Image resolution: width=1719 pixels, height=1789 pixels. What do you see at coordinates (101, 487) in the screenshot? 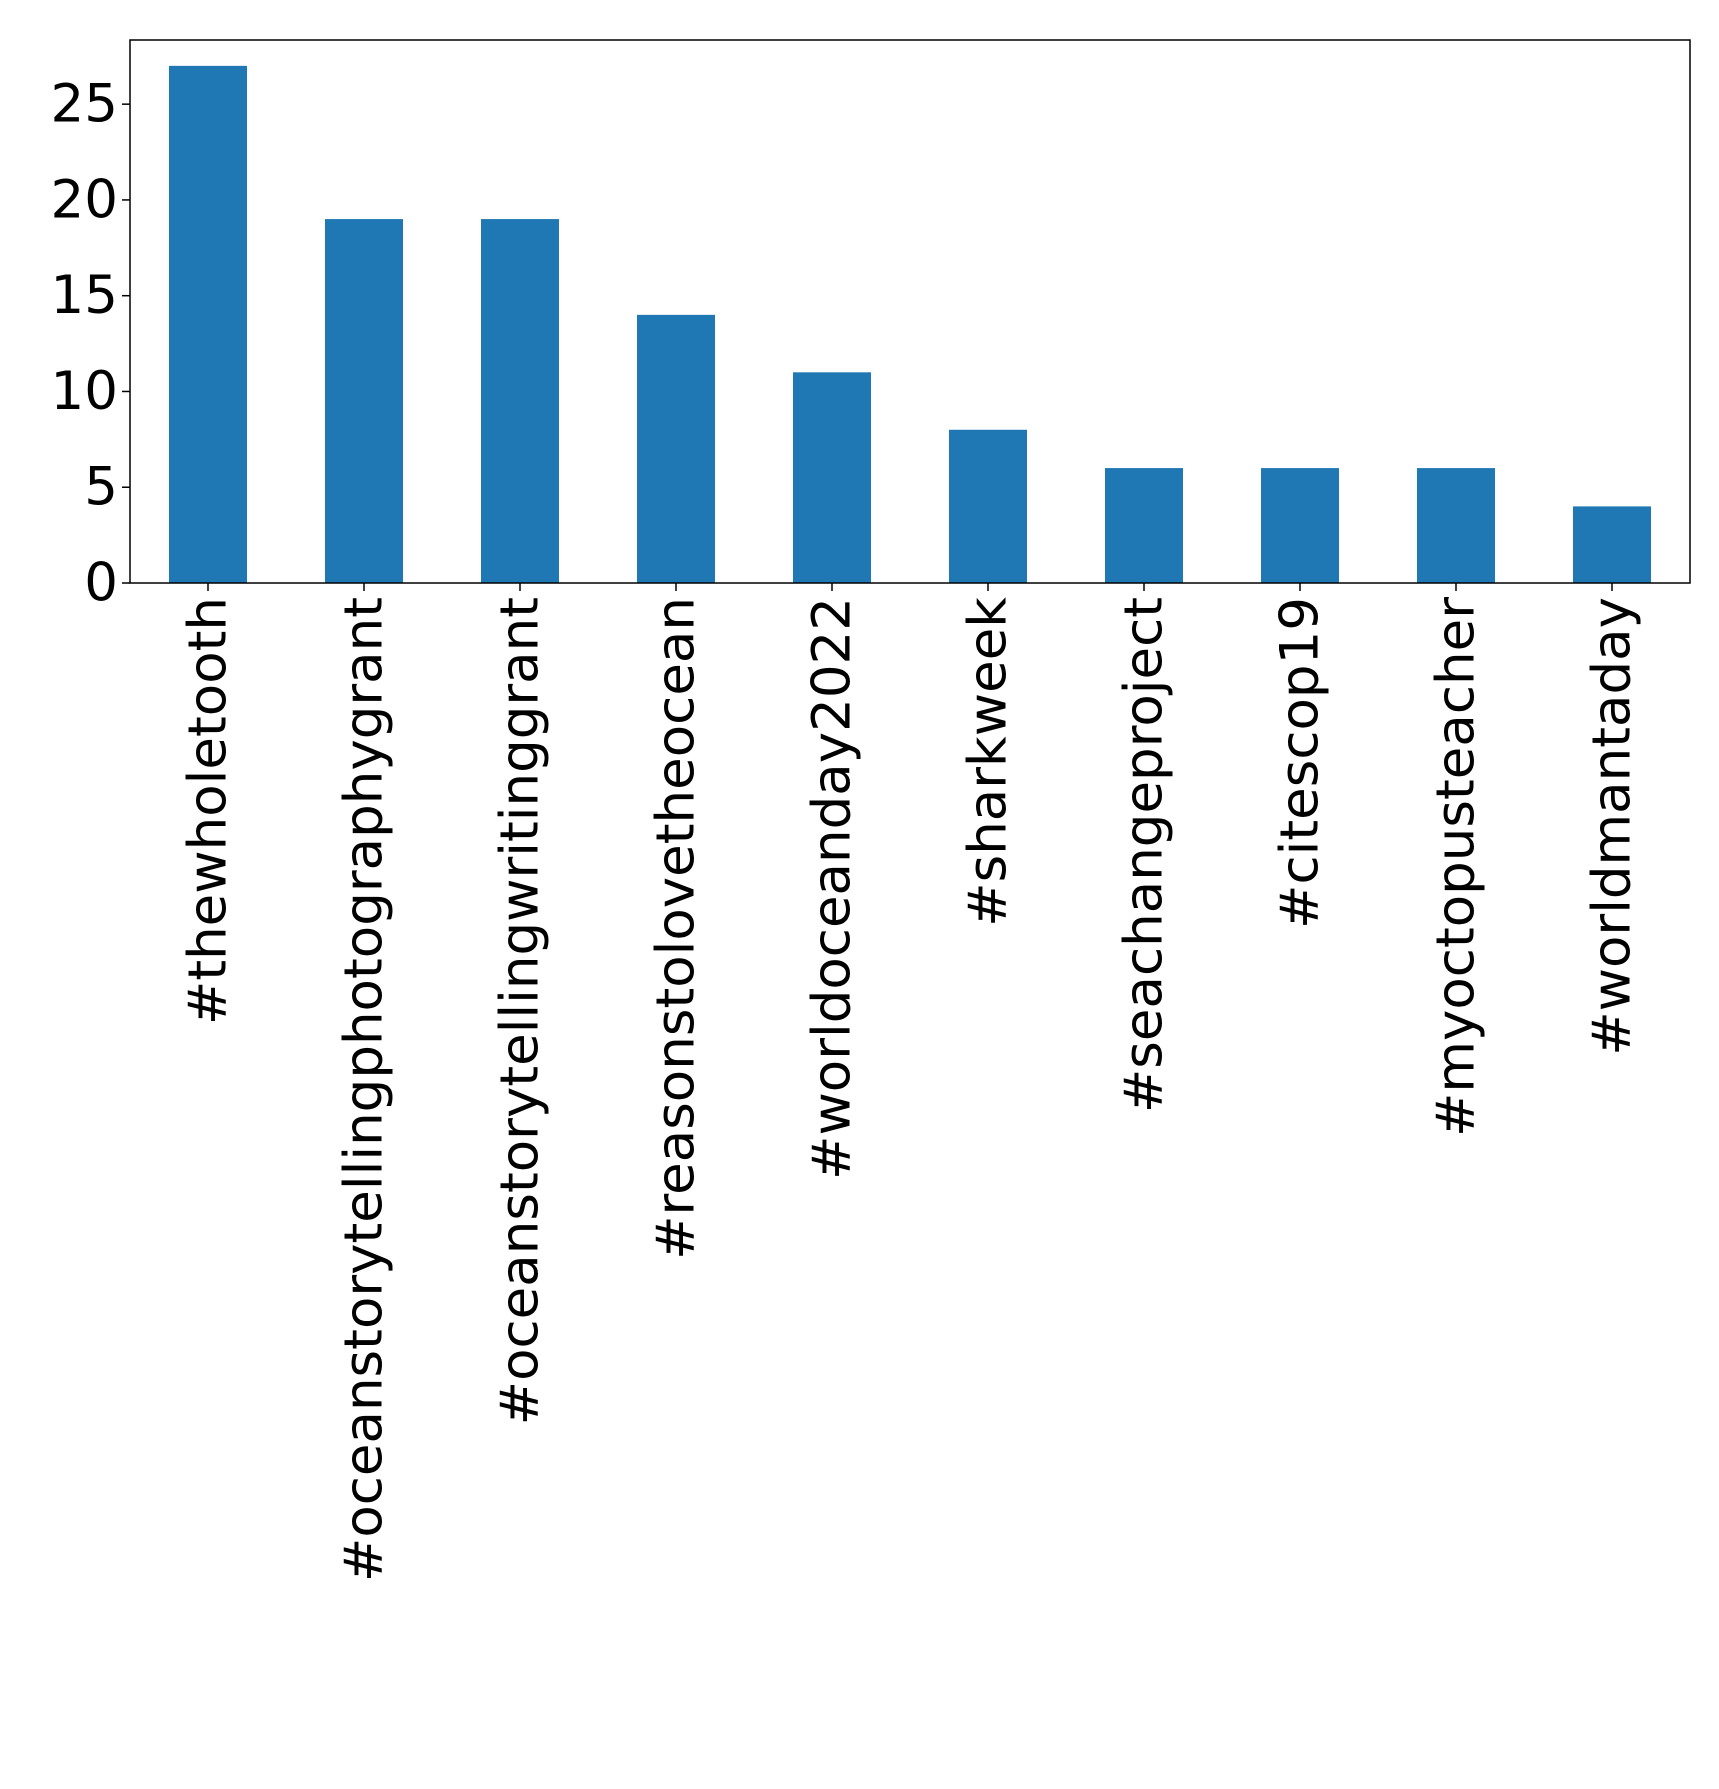
I see `y-tick-label: 5` at bounding box center [101, 487].